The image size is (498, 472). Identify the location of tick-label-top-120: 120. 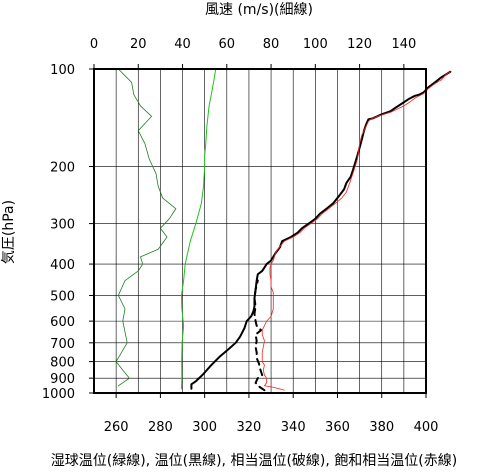
(359, 44).